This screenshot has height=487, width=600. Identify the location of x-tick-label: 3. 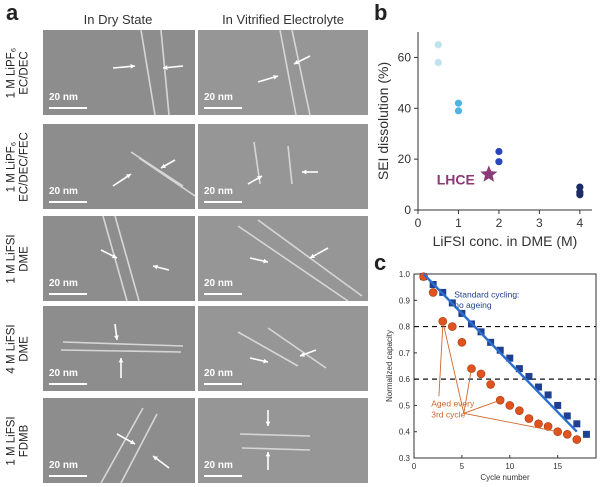
(539, 223).